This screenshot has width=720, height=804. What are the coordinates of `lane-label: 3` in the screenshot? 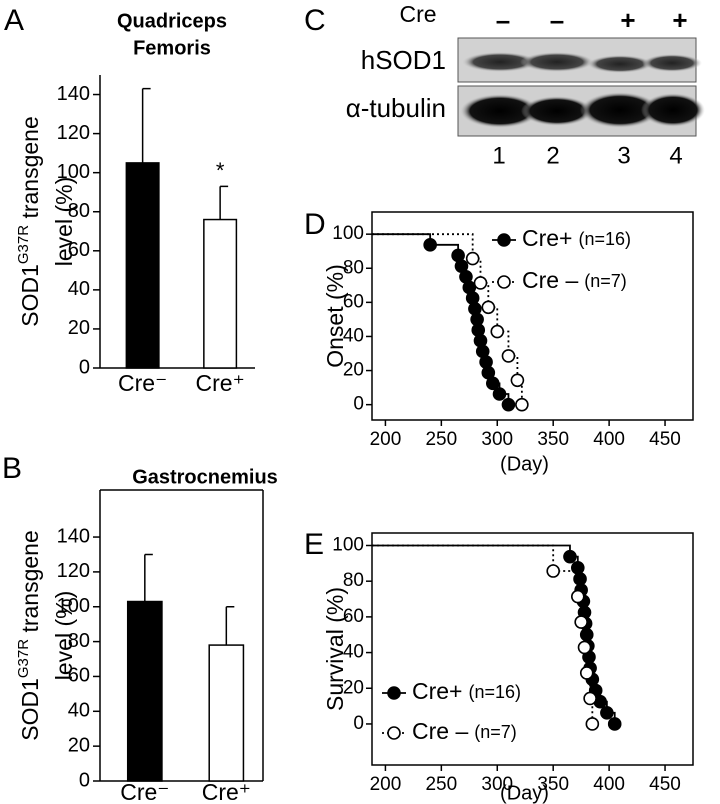 It's located at (623, 155).